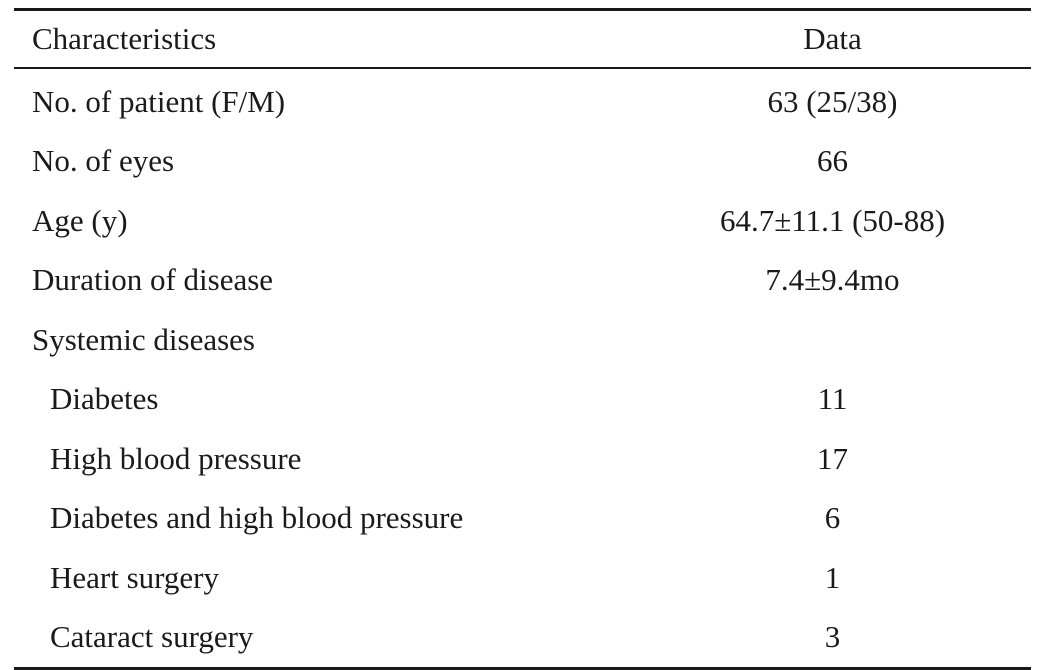 The image size is (1045, 670). I want to click on table-row: Duration of disease 7.4±9.4mo, so click(522, 281).